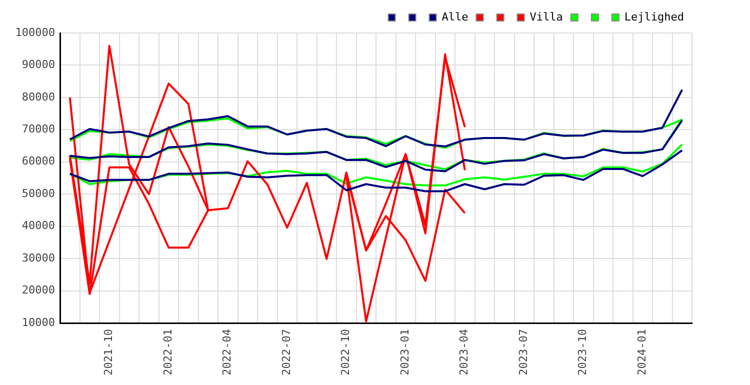 The height and width of the screenshot is (385, 750). I want to click on x-tick-label: 2023-04, so click(464, 352).